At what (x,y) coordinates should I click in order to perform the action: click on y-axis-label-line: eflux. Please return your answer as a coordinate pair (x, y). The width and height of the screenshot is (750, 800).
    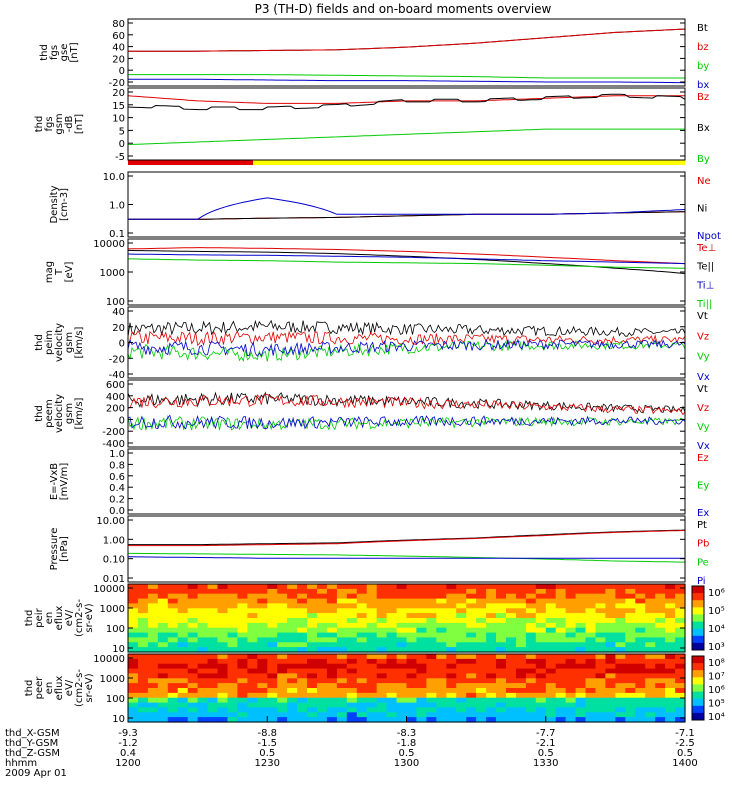
    Looking at the image, I should click on (59, 618).